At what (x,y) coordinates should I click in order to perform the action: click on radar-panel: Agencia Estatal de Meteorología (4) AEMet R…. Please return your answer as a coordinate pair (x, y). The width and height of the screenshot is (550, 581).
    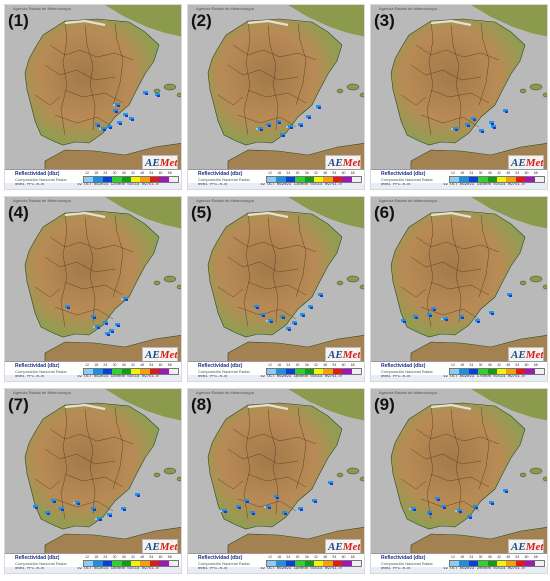
    Looking at the image, I should click on (93, 289).